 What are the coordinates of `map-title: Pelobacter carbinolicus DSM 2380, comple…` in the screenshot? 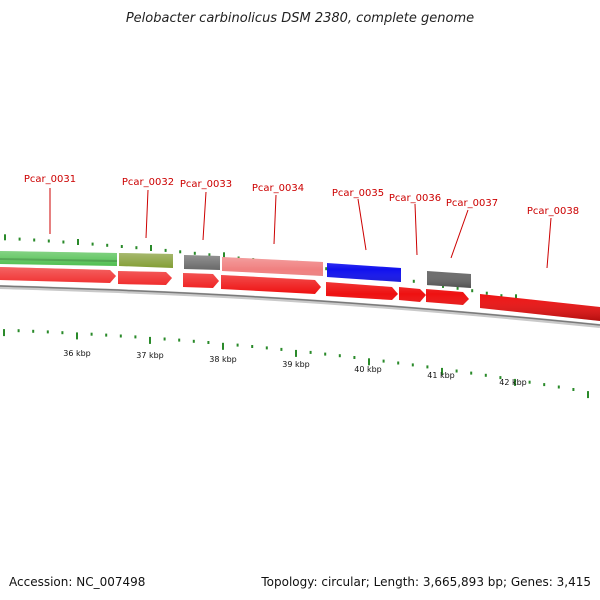 It's located at (300, 18).